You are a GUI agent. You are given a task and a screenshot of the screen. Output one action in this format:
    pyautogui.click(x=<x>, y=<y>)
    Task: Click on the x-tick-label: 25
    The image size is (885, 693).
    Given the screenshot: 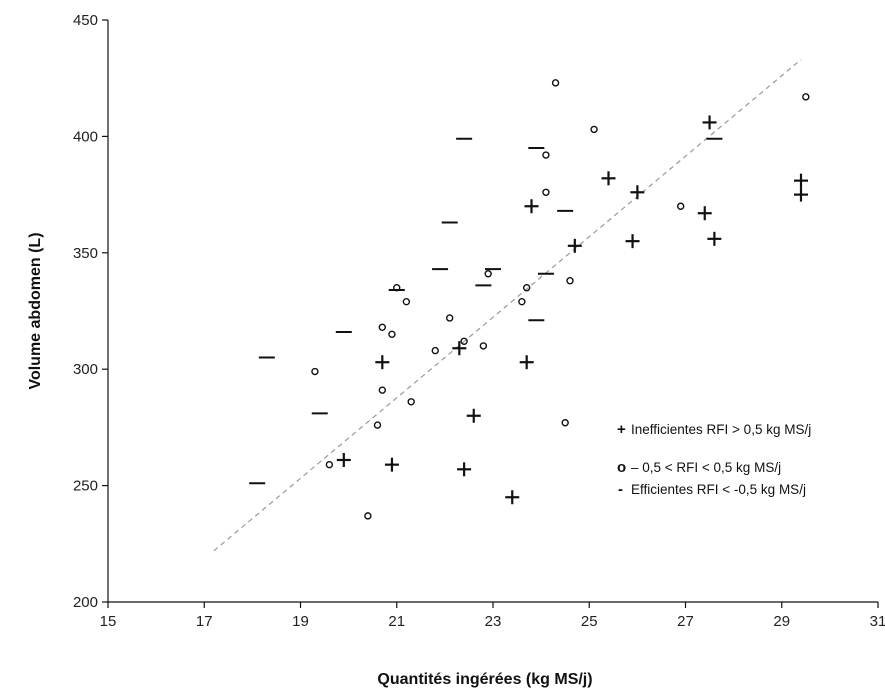 What is the action you would take?
    pyautogui.click(x=589, y=621)
    